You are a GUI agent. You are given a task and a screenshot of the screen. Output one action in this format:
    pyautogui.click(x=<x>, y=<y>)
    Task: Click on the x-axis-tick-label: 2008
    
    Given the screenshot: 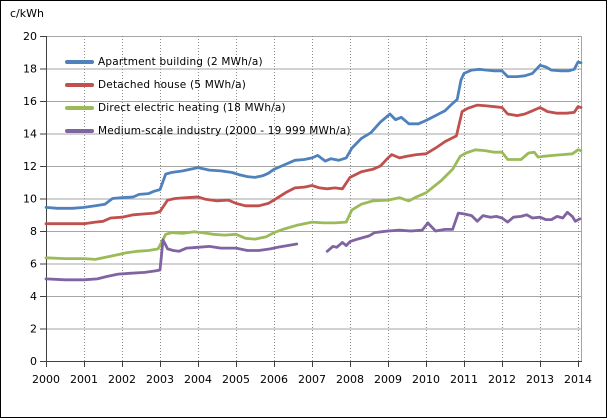 What is the action you would take?
    pyautogui.click(x=350, y=379)
    